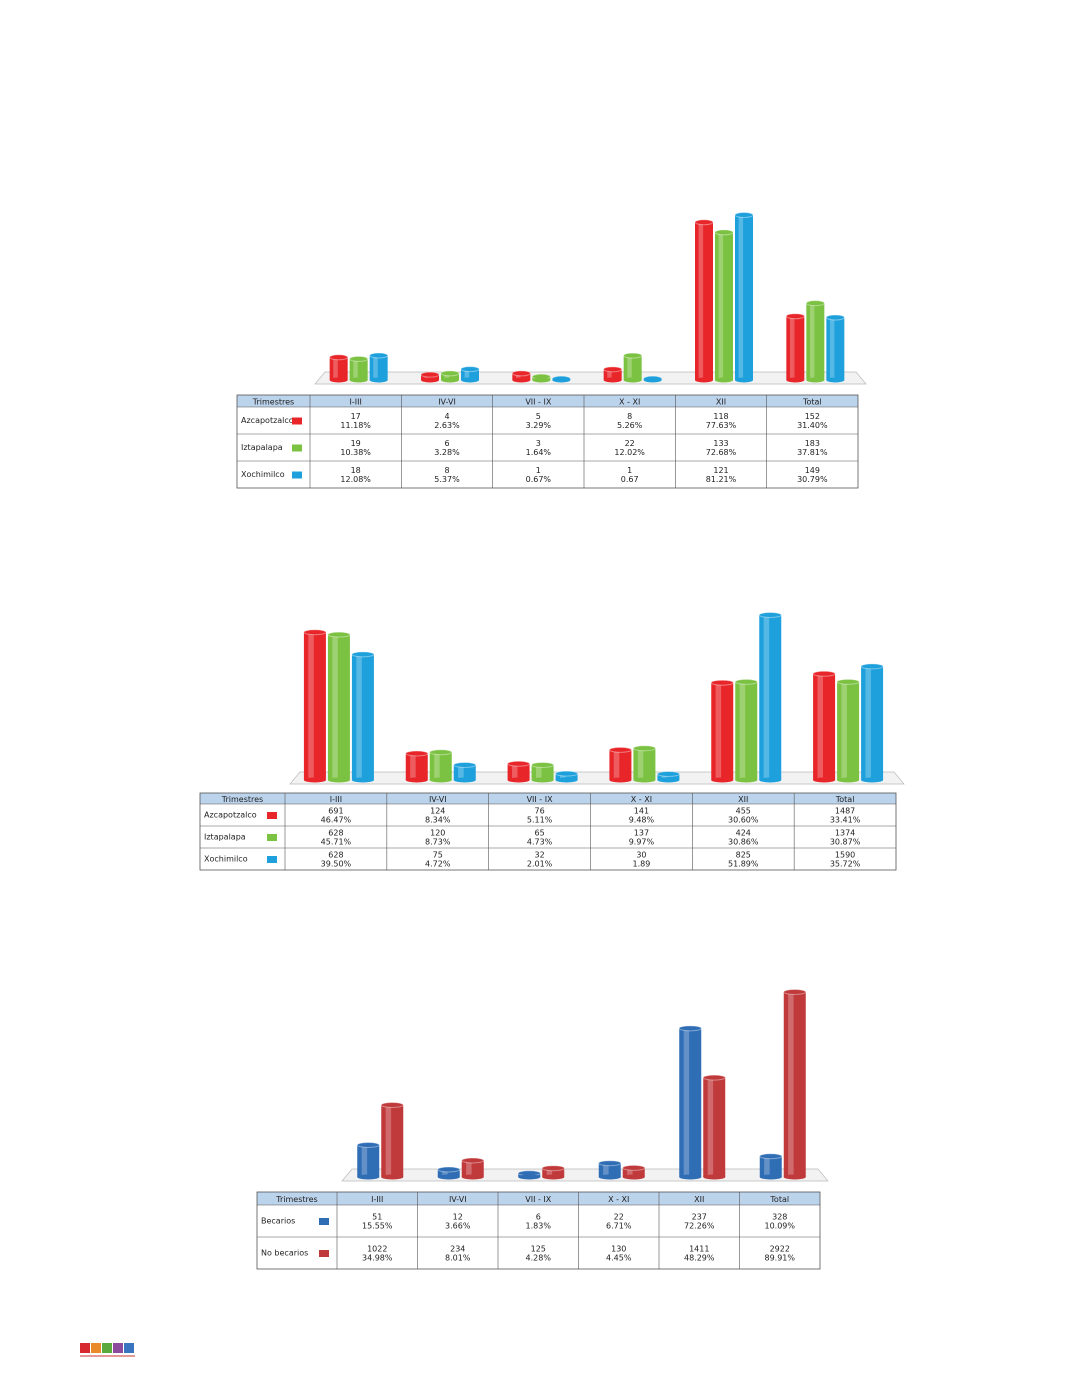 This screenshot has width=1065, height=1386. What do you see at coordinates (446, 443) in the screenshot?
I see `count: 6` at bounding box center [446, 443].